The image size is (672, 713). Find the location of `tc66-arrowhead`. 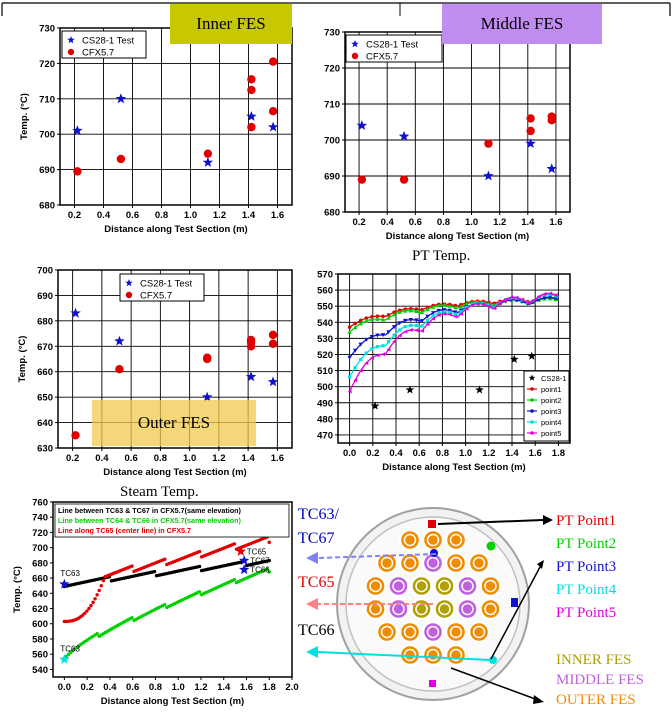

tc66-arrowhead is located at coordinates (312, 652).